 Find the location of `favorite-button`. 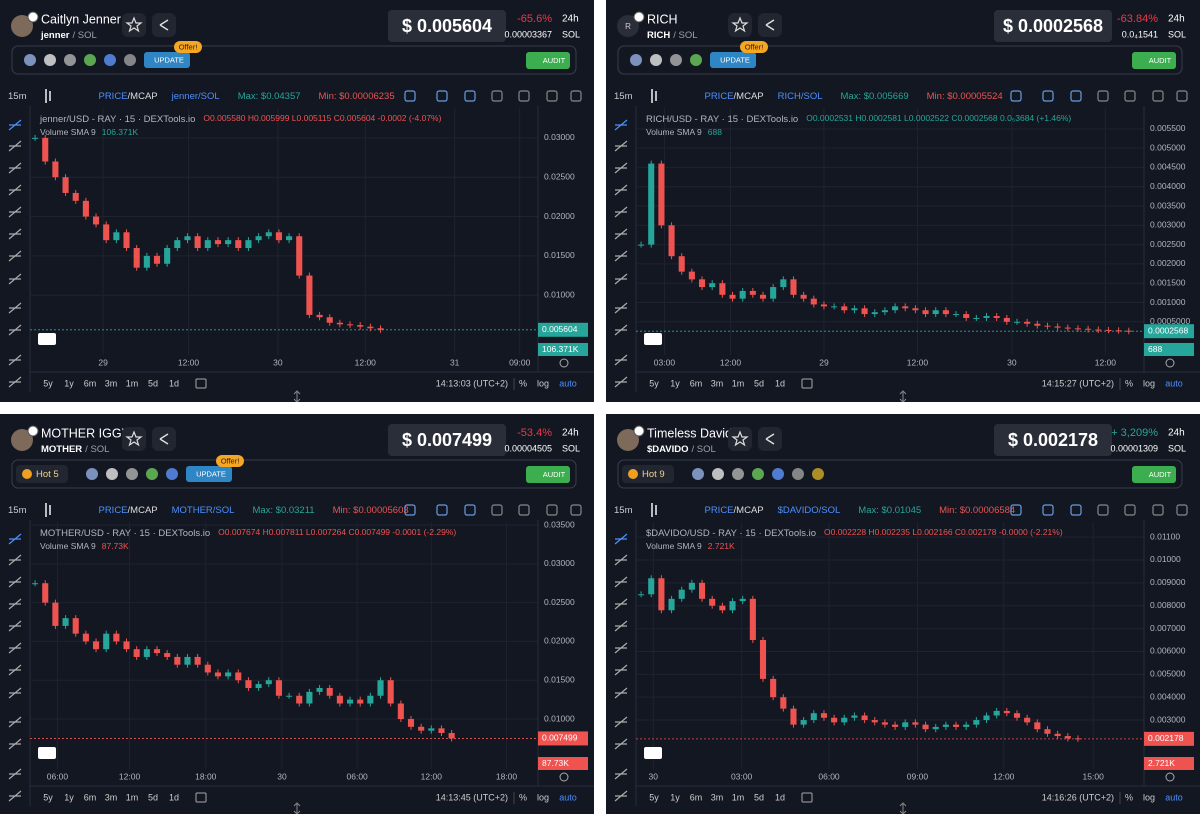

favorite-button is located at coordinates (740, 25).